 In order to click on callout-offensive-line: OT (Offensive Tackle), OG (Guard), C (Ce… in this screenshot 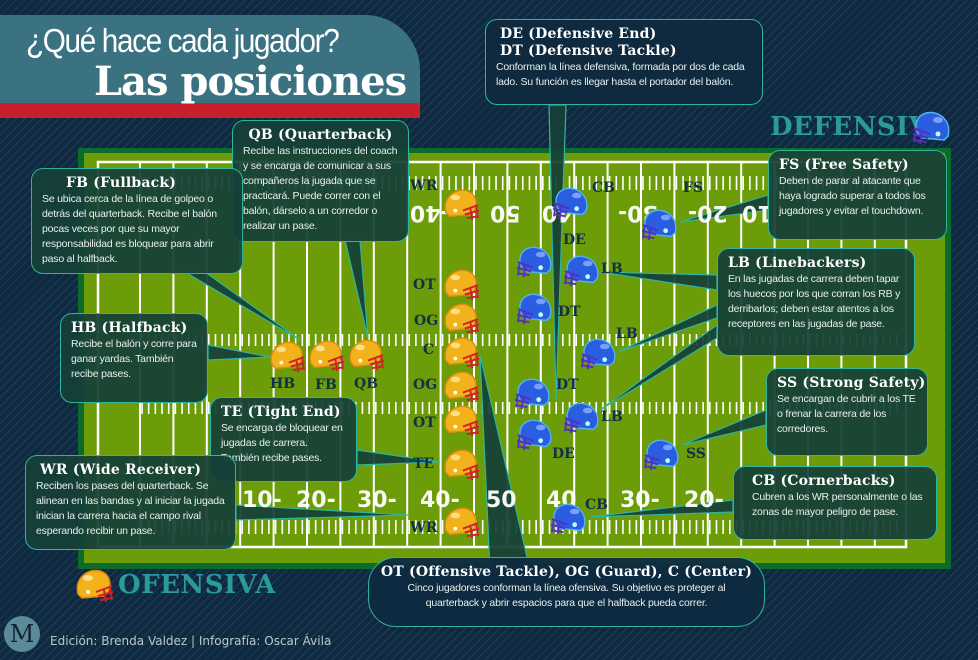, I will do `click(566, 592)`.